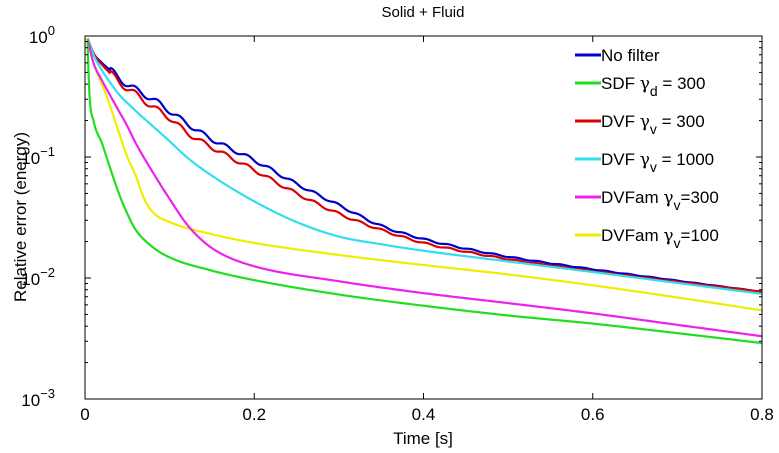 This screenshot has height=453, width=779. Describe the element at coordinates (38, 398) in the screenshot. I see `y-tick-label: 10⁻³` at that location.